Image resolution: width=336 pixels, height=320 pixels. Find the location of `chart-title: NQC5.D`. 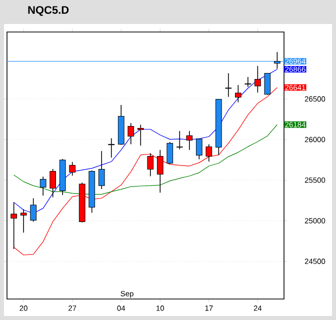

chart-title: NQC5.D is located at coordinates (48, 11).